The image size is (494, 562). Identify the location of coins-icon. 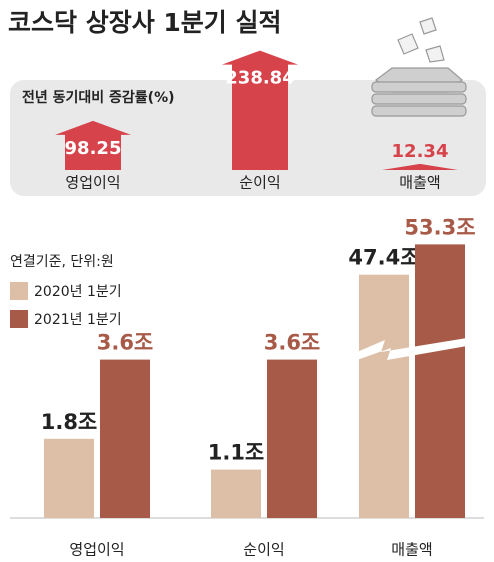
(419, 67).